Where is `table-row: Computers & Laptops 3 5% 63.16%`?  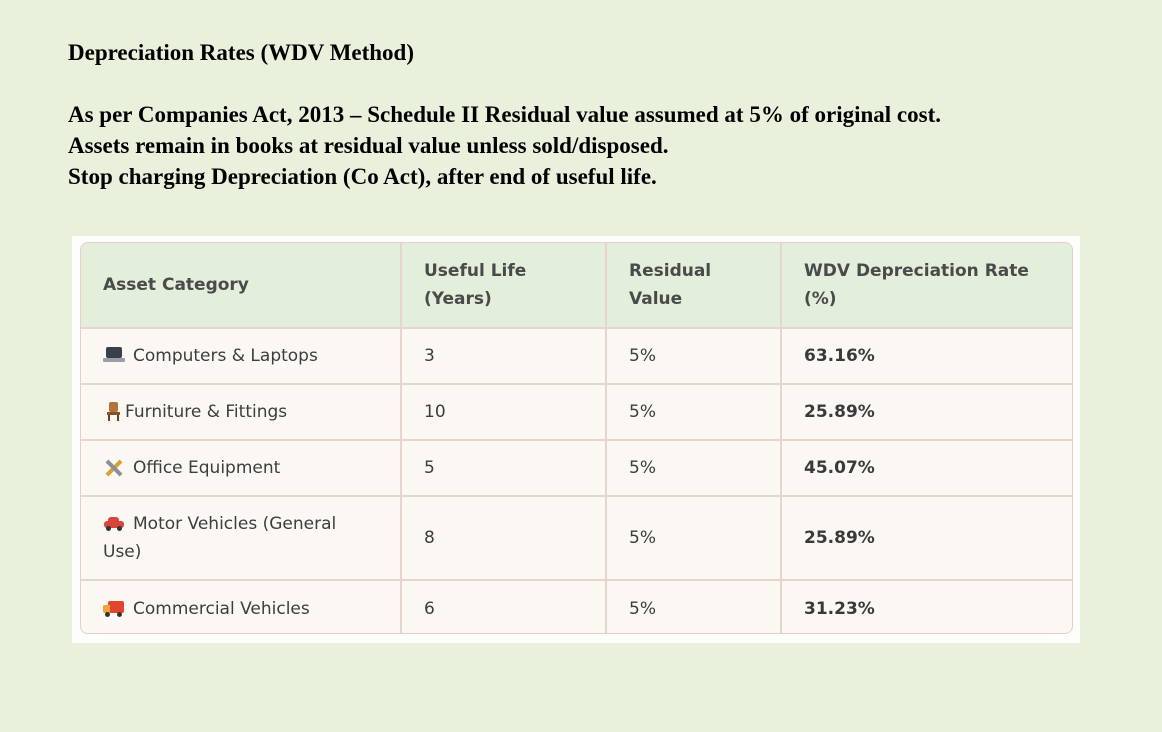 table-row: Computers & Laptops 3 5% 63.16% is located at coordinates (576, 356).